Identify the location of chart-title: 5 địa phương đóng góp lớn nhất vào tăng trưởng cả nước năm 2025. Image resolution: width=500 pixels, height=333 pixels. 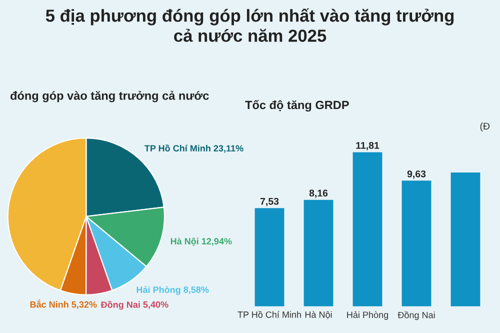
(250, 25).